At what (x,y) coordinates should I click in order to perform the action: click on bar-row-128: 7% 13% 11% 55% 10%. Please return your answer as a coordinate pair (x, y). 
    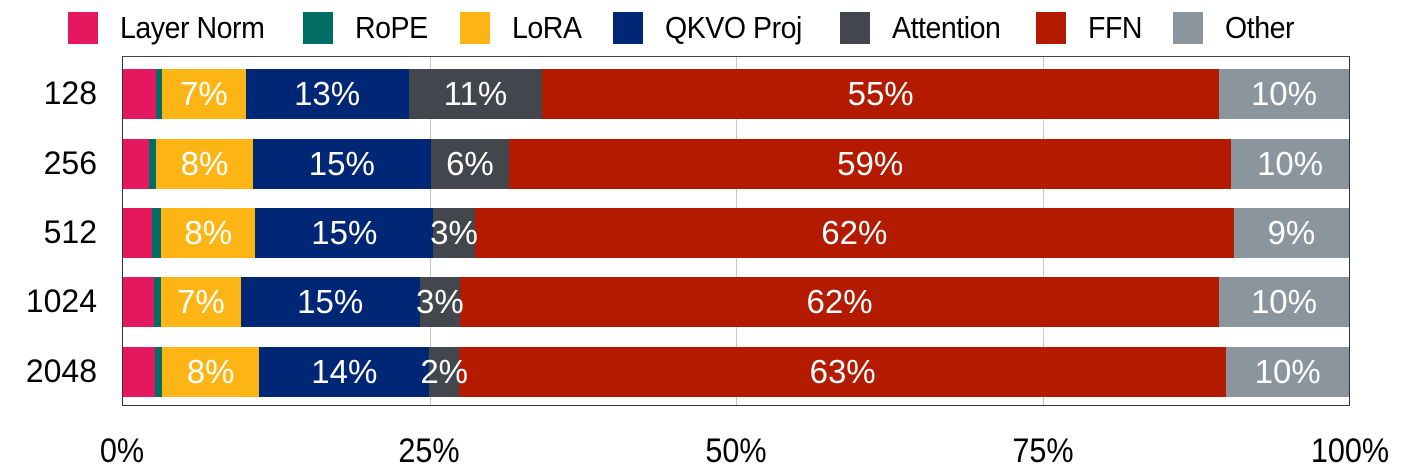
    Looking at the image, I should click on (736, 94).